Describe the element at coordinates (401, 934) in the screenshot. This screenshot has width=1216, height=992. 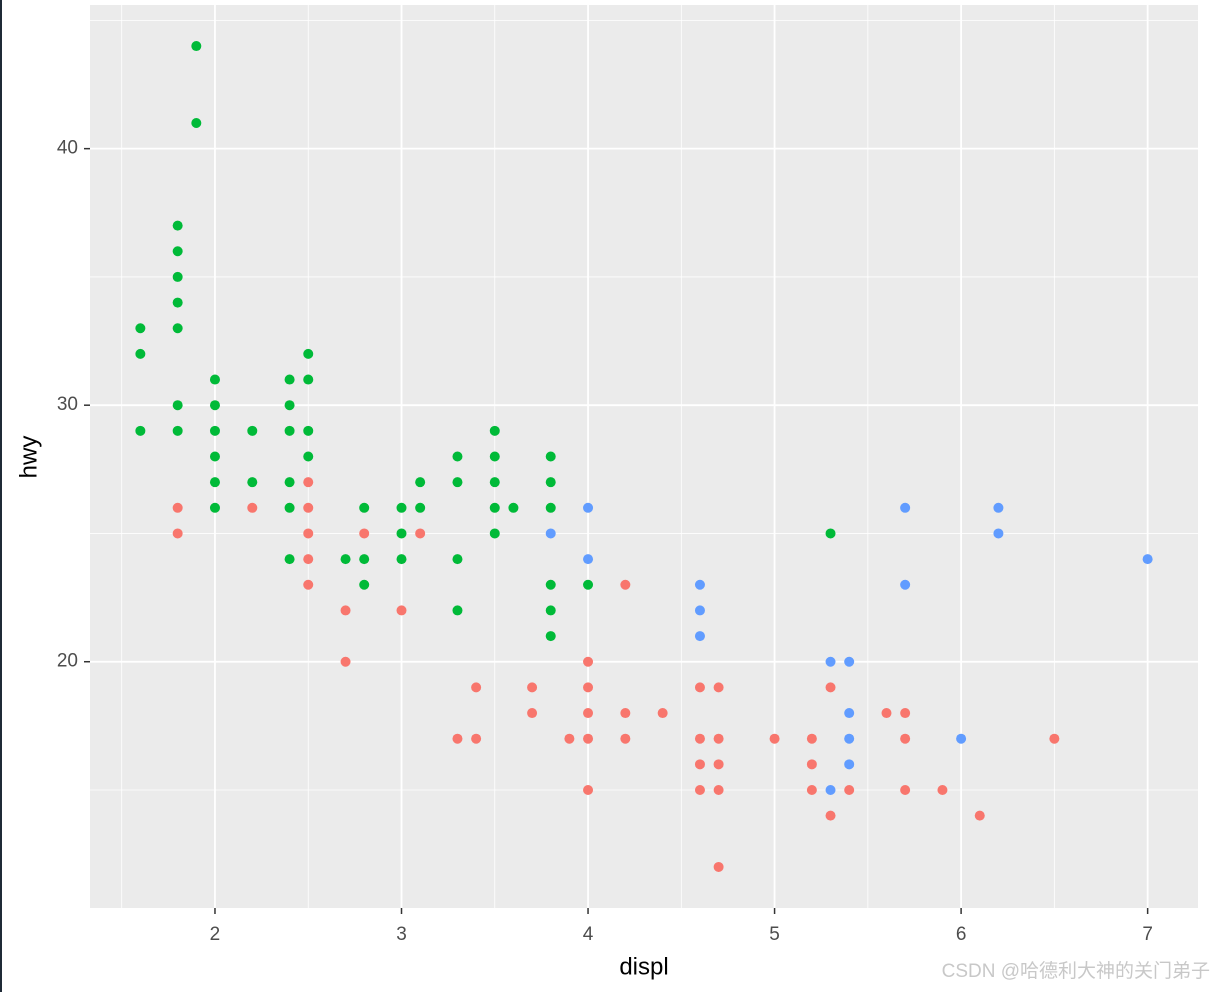
I see `x-tick-label: 3` at that location.